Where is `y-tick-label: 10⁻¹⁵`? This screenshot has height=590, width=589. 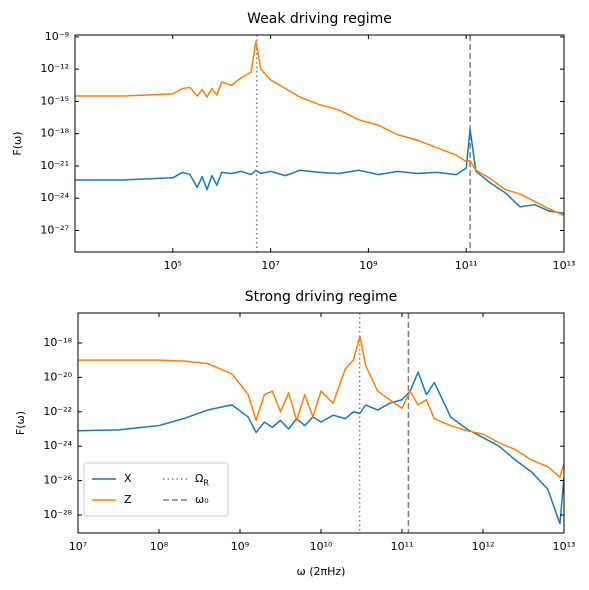
y-tick-label: 10⁻¹⁵ is located at coordinates (54, 100).